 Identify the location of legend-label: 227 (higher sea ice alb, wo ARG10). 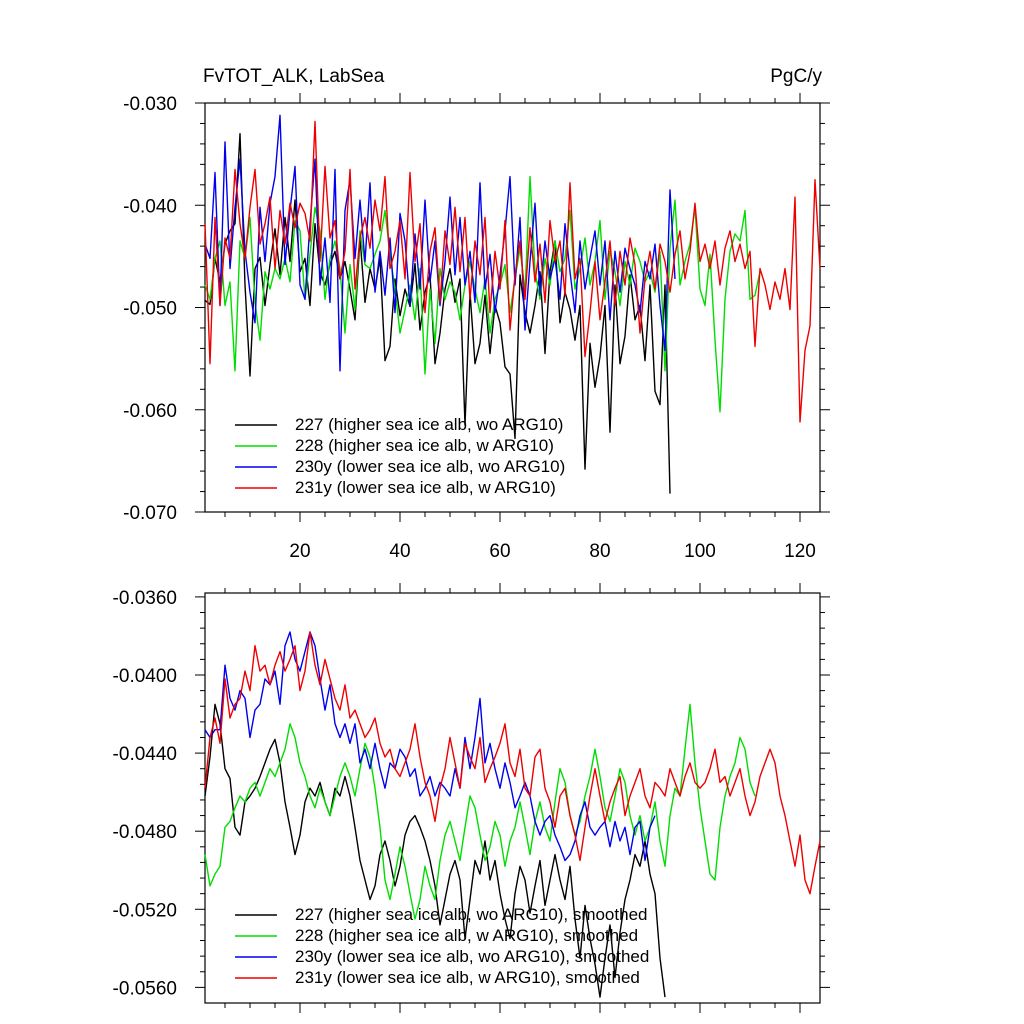
(429, 424).